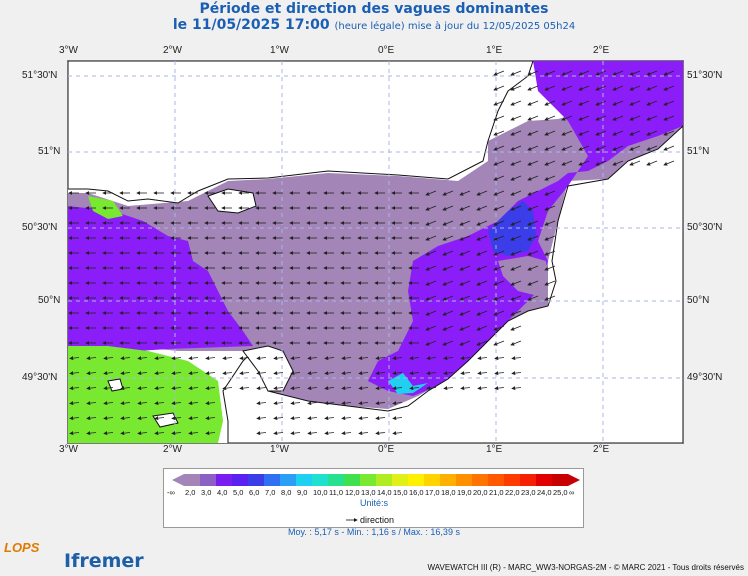 The height and width of the screenshot is (576, 748). I want to click on lat-label-right: 51°N, so click(698, 151).